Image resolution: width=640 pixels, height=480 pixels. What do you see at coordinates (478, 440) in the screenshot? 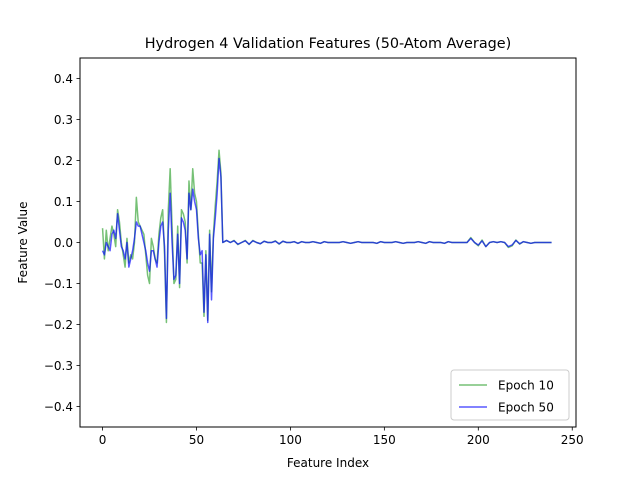
I see `x-tick-label: 200` at bounding box center [478, 440].